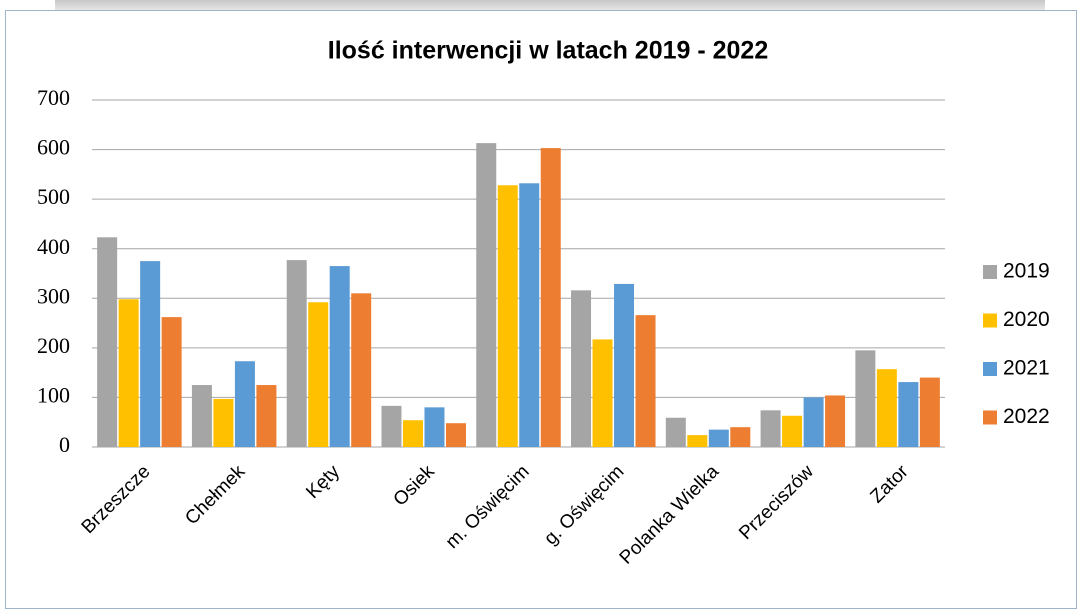  I want to click on y-tick-label: 700, so click(53, 97).